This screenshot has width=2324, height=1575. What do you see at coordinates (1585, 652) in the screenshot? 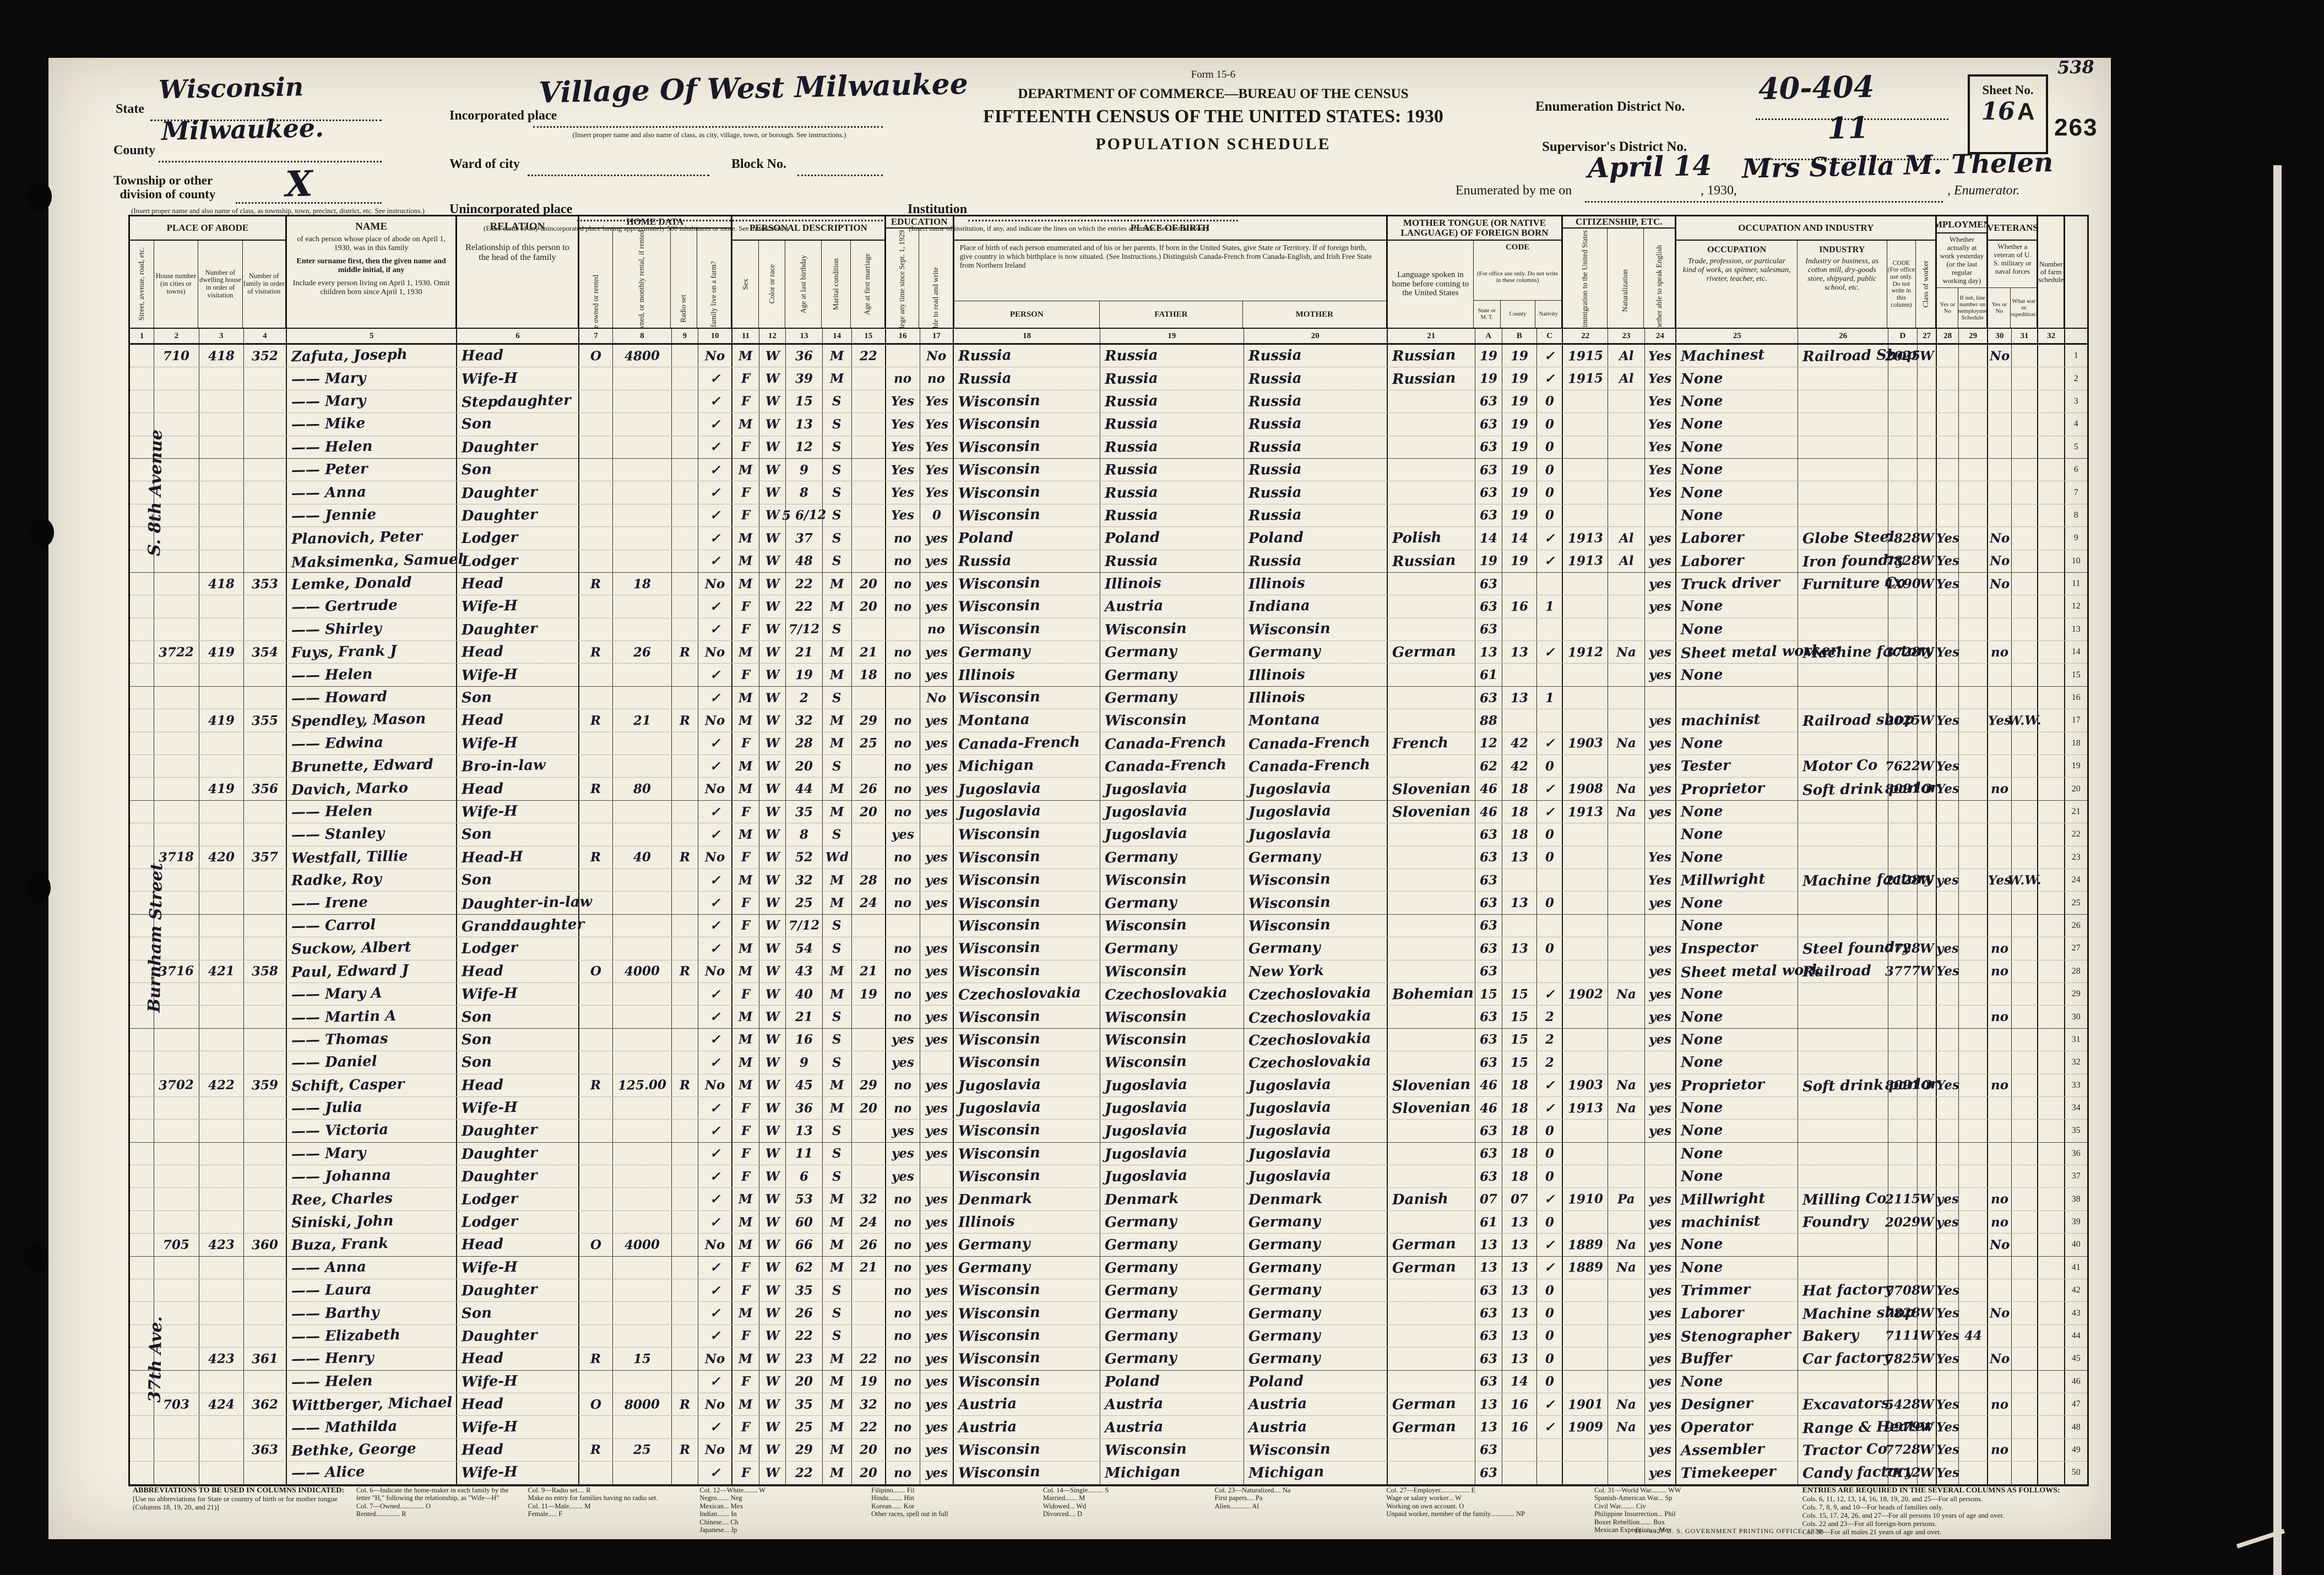
I see `value-imm: 1912` at bounding box center [1585, 652].